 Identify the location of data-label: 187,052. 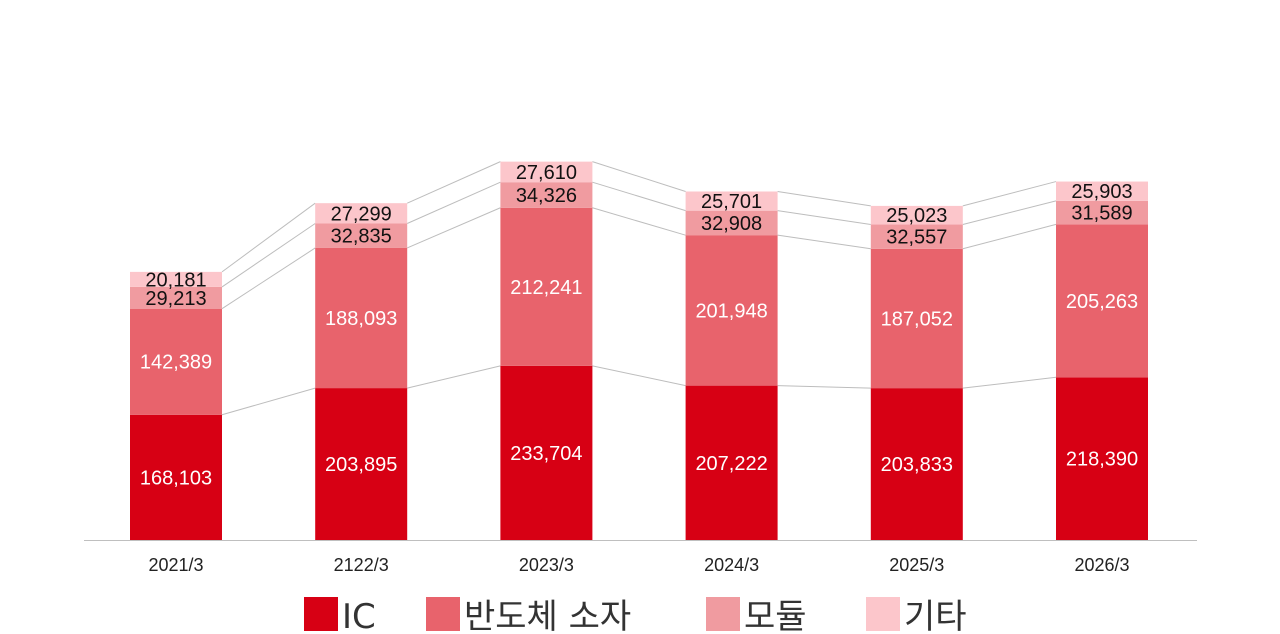
(917, 319).